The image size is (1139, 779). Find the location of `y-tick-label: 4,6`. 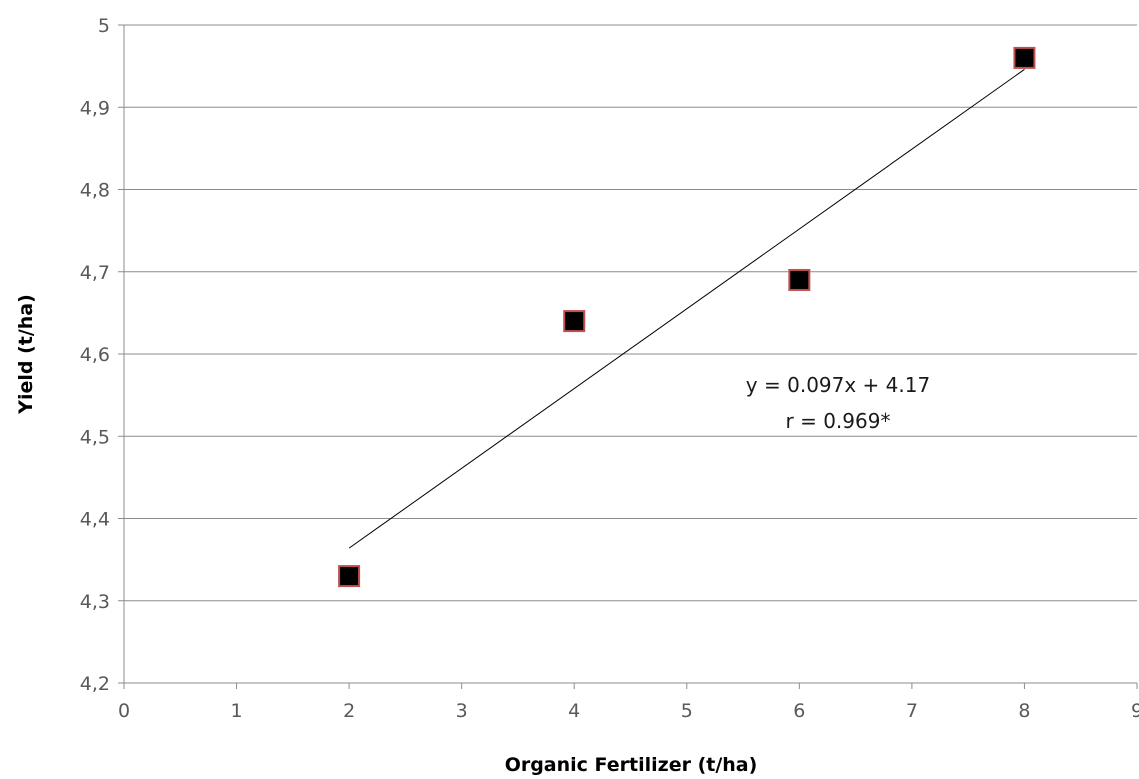

y-tick-label: 4,6 is located at coordinates (95, 355).